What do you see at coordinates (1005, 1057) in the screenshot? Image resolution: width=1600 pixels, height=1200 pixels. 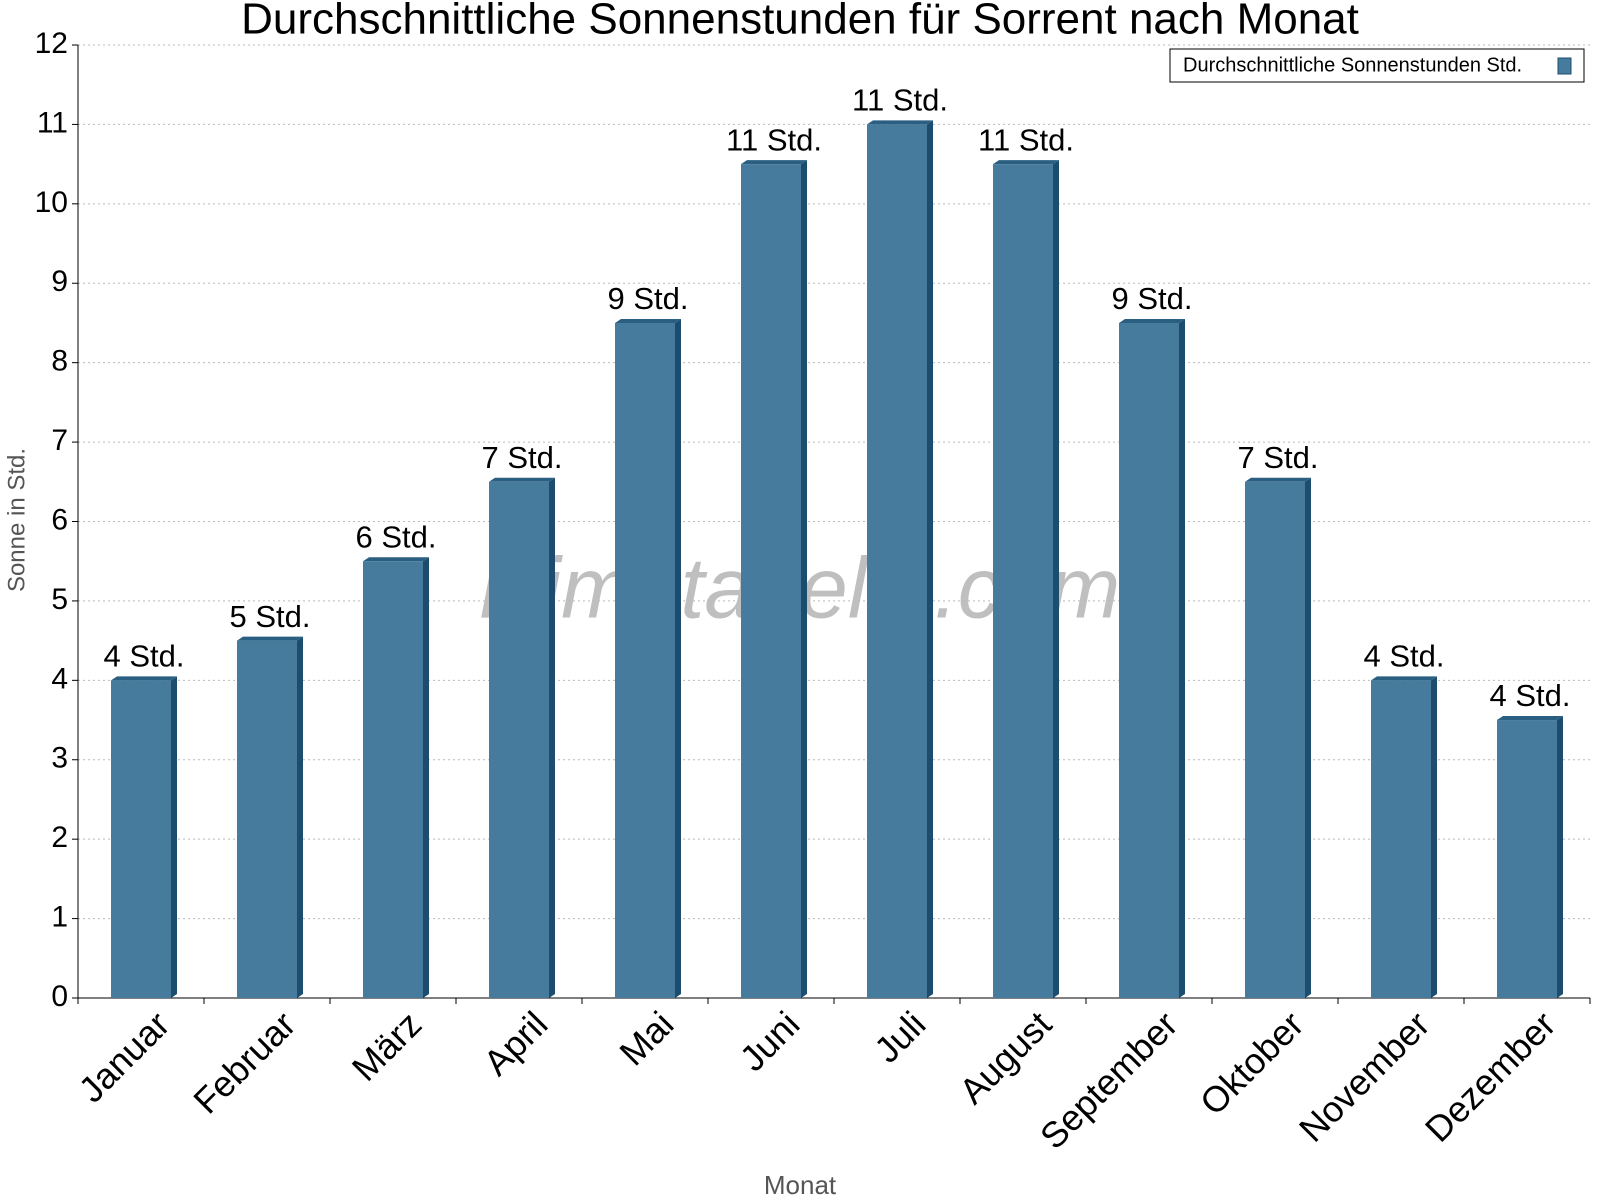 I see `x-tick-label: August` at bounding box center [1005, 1057].